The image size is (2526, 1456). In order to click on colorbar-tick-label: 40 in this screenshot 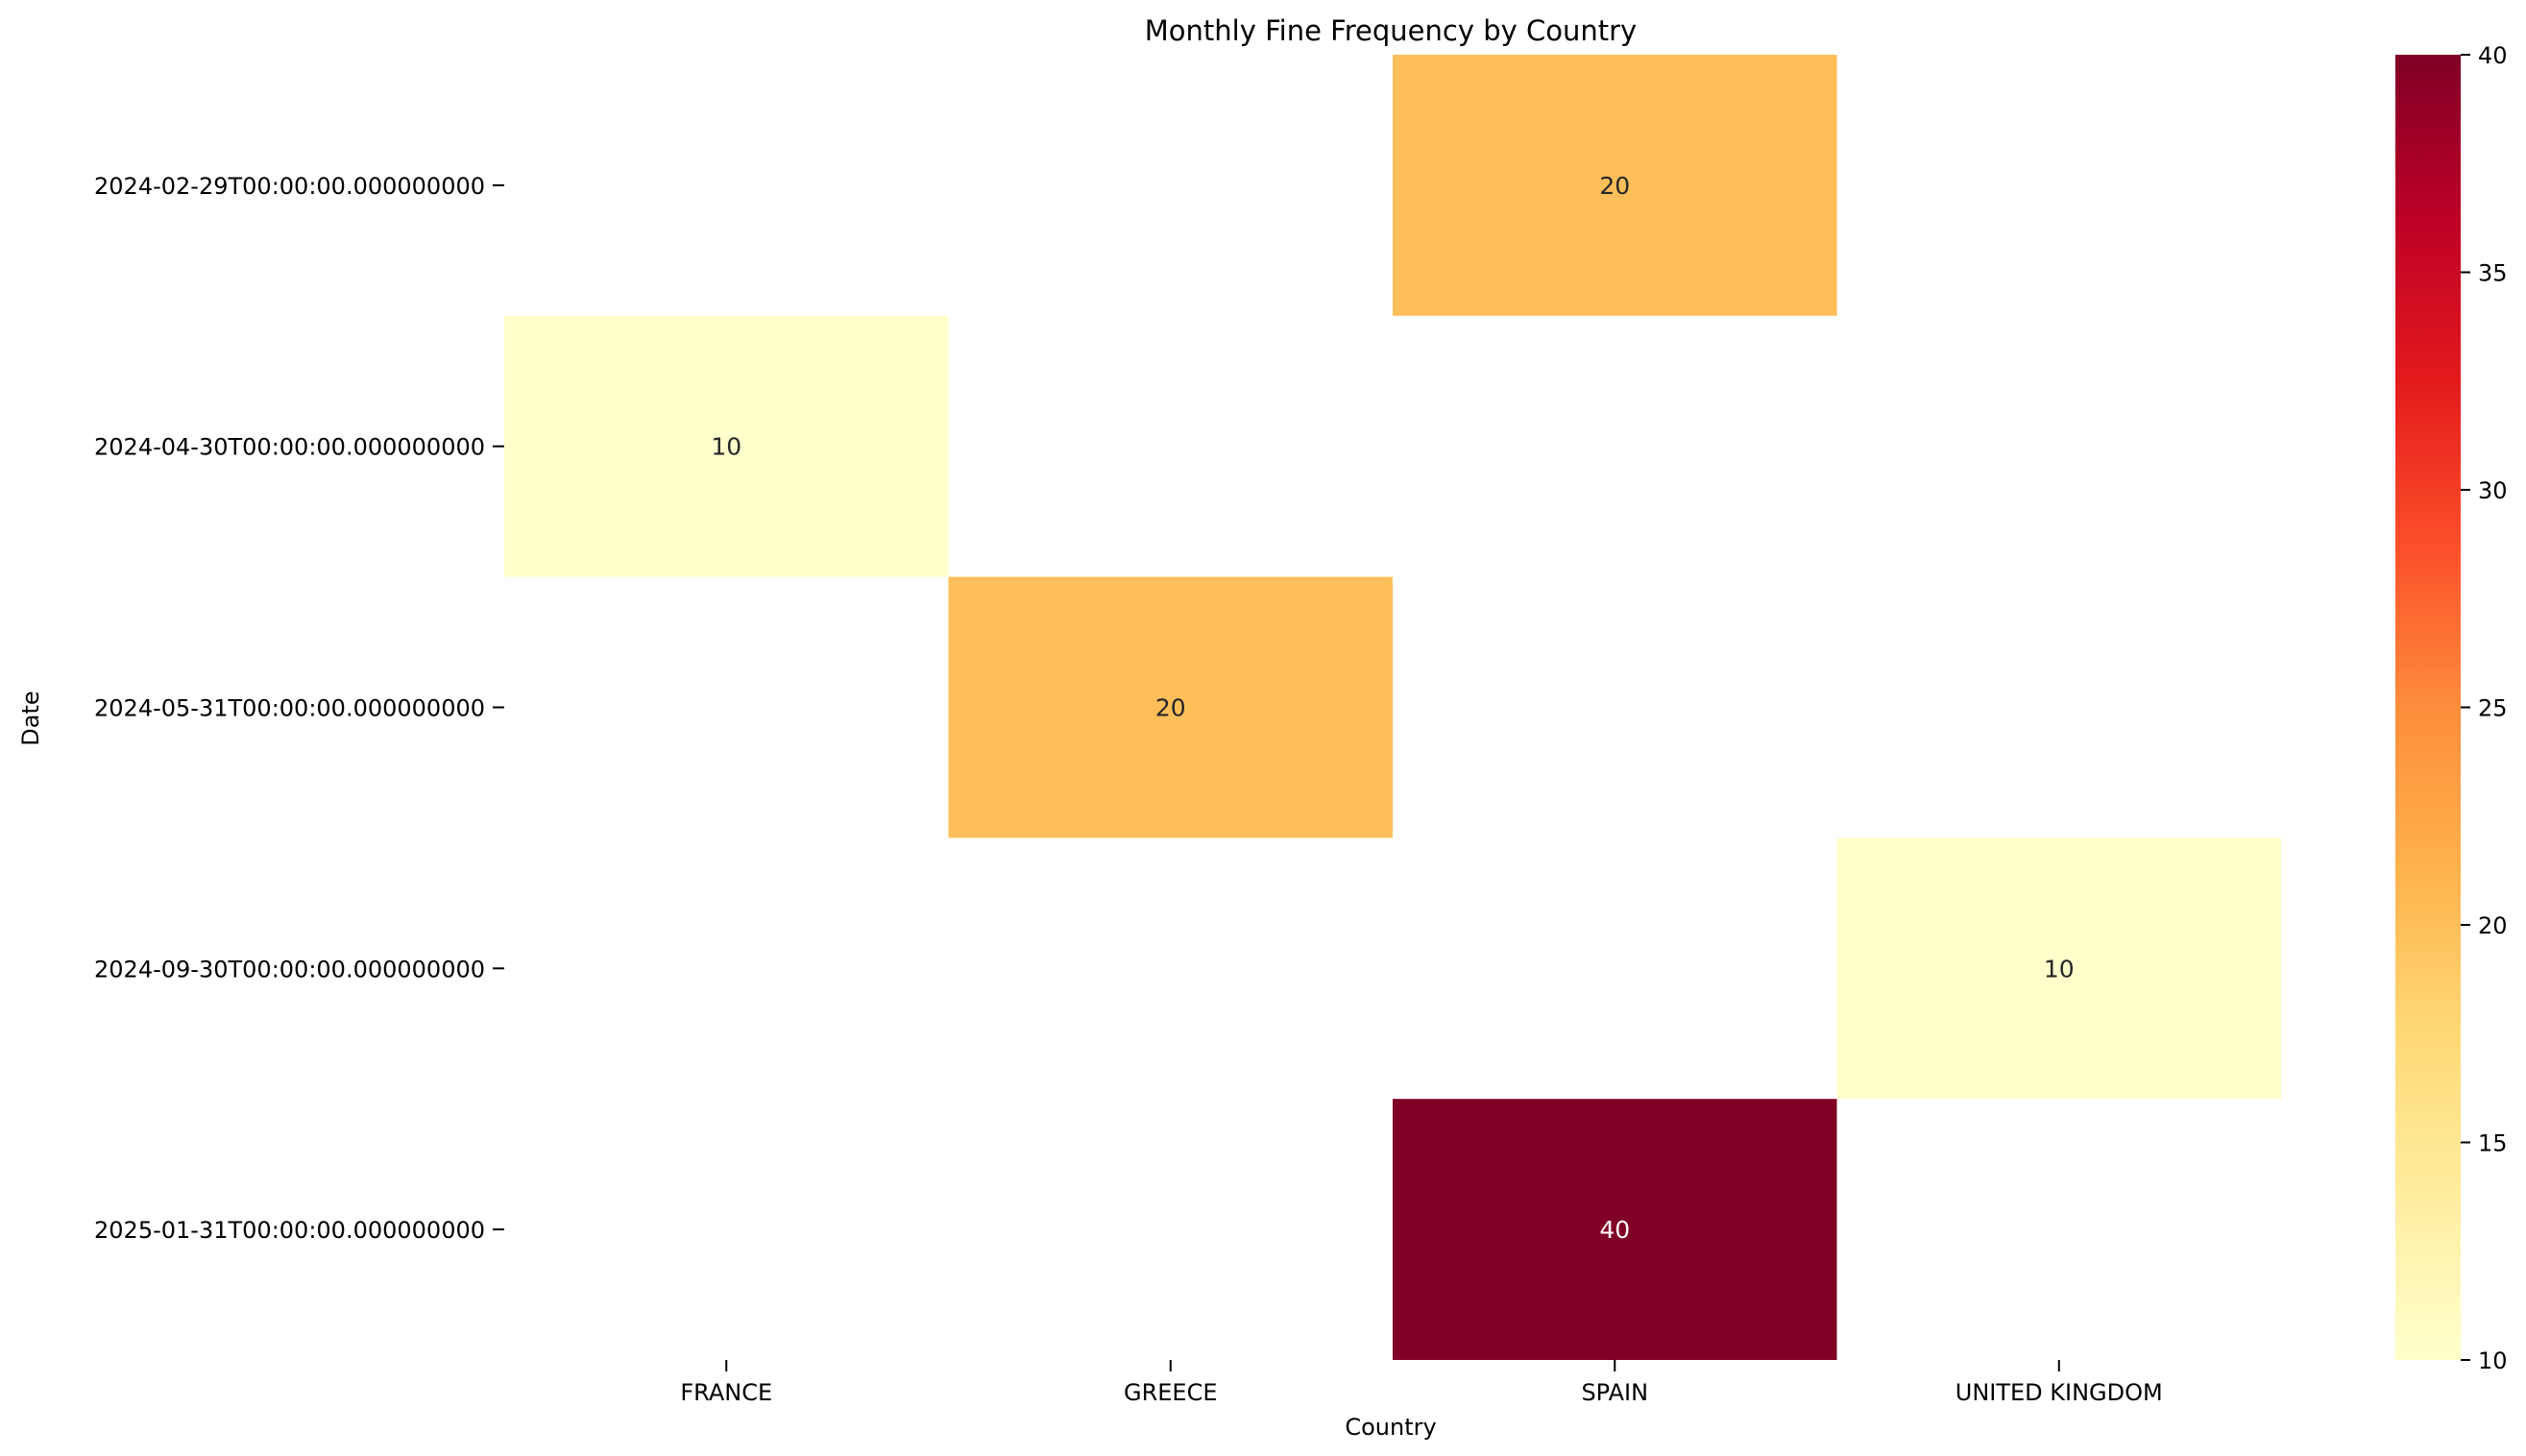, I will do `click(2493, 56)`.